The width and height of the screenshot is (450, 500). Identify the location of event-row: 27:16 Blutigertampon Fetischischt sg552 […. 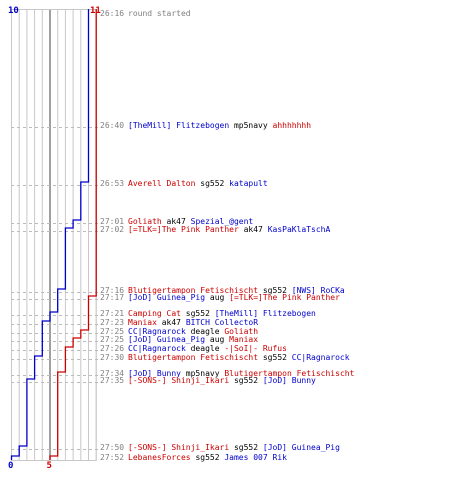
(222, 290).